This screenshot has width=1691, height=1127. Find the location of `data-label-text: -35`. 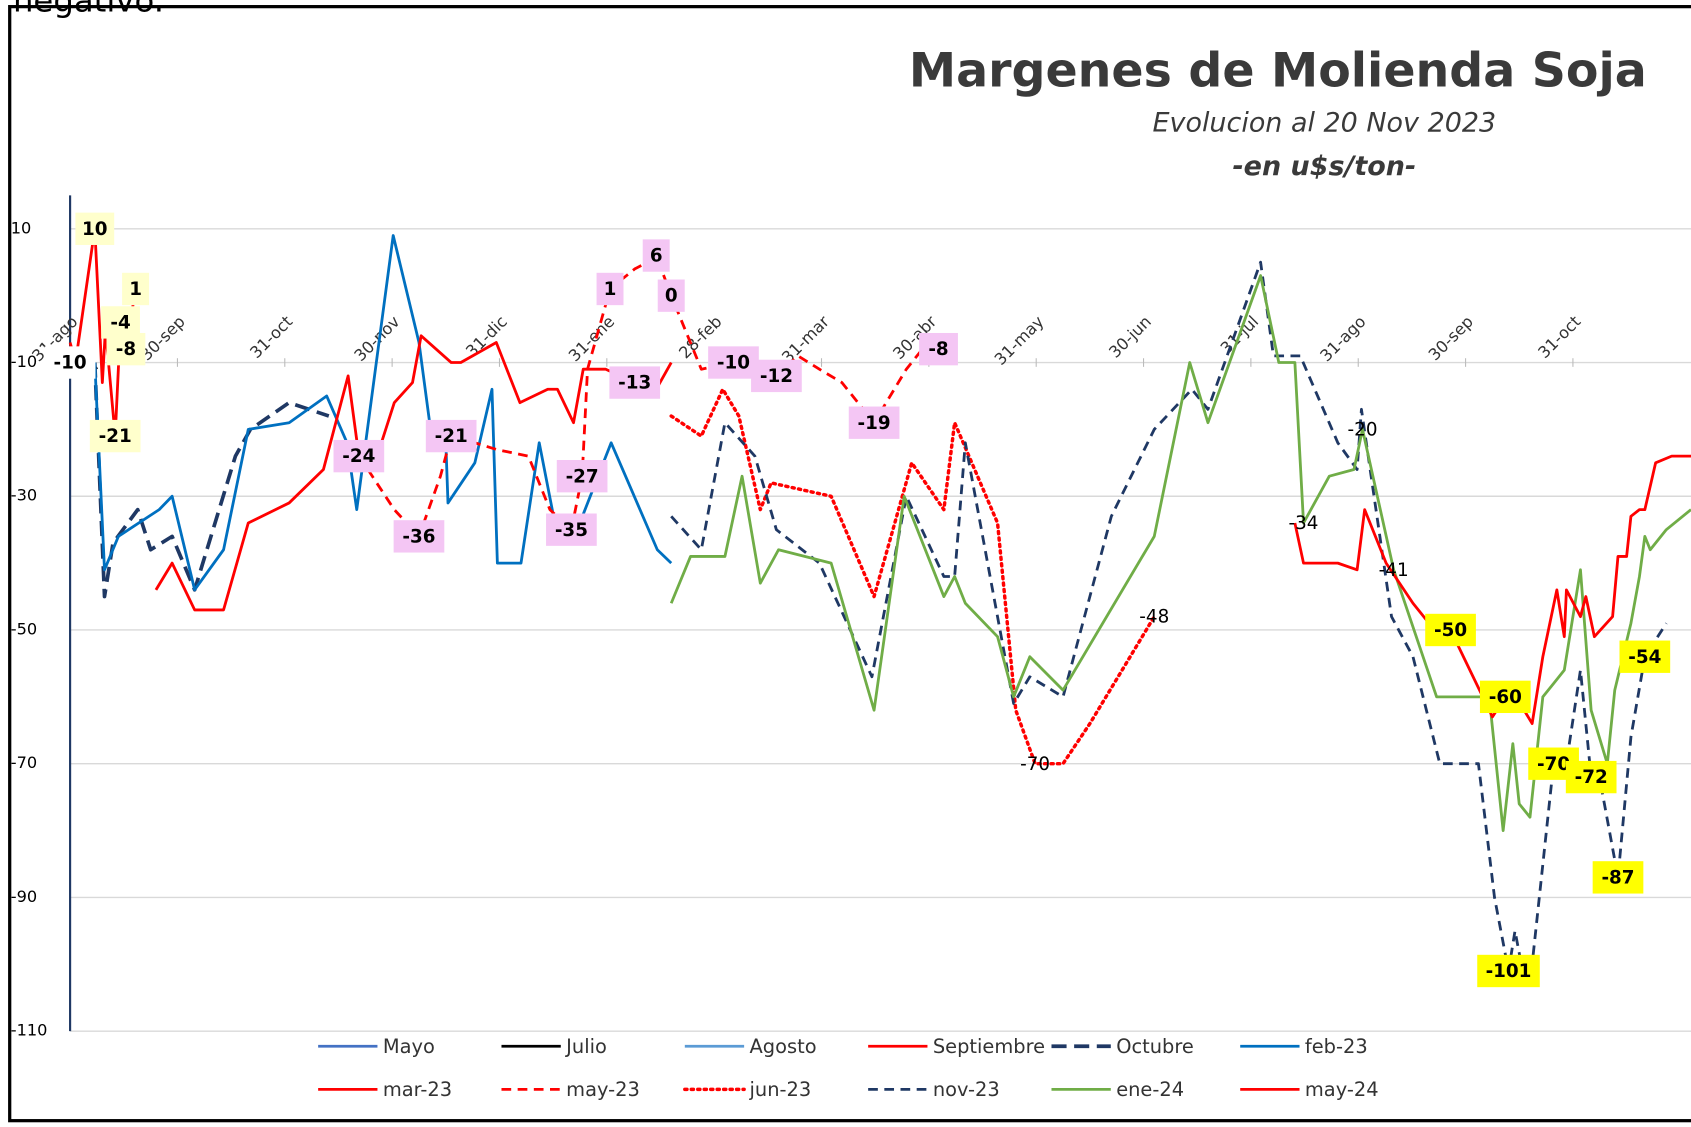

data-label-text: -35 is located at coordinates (571, 530).